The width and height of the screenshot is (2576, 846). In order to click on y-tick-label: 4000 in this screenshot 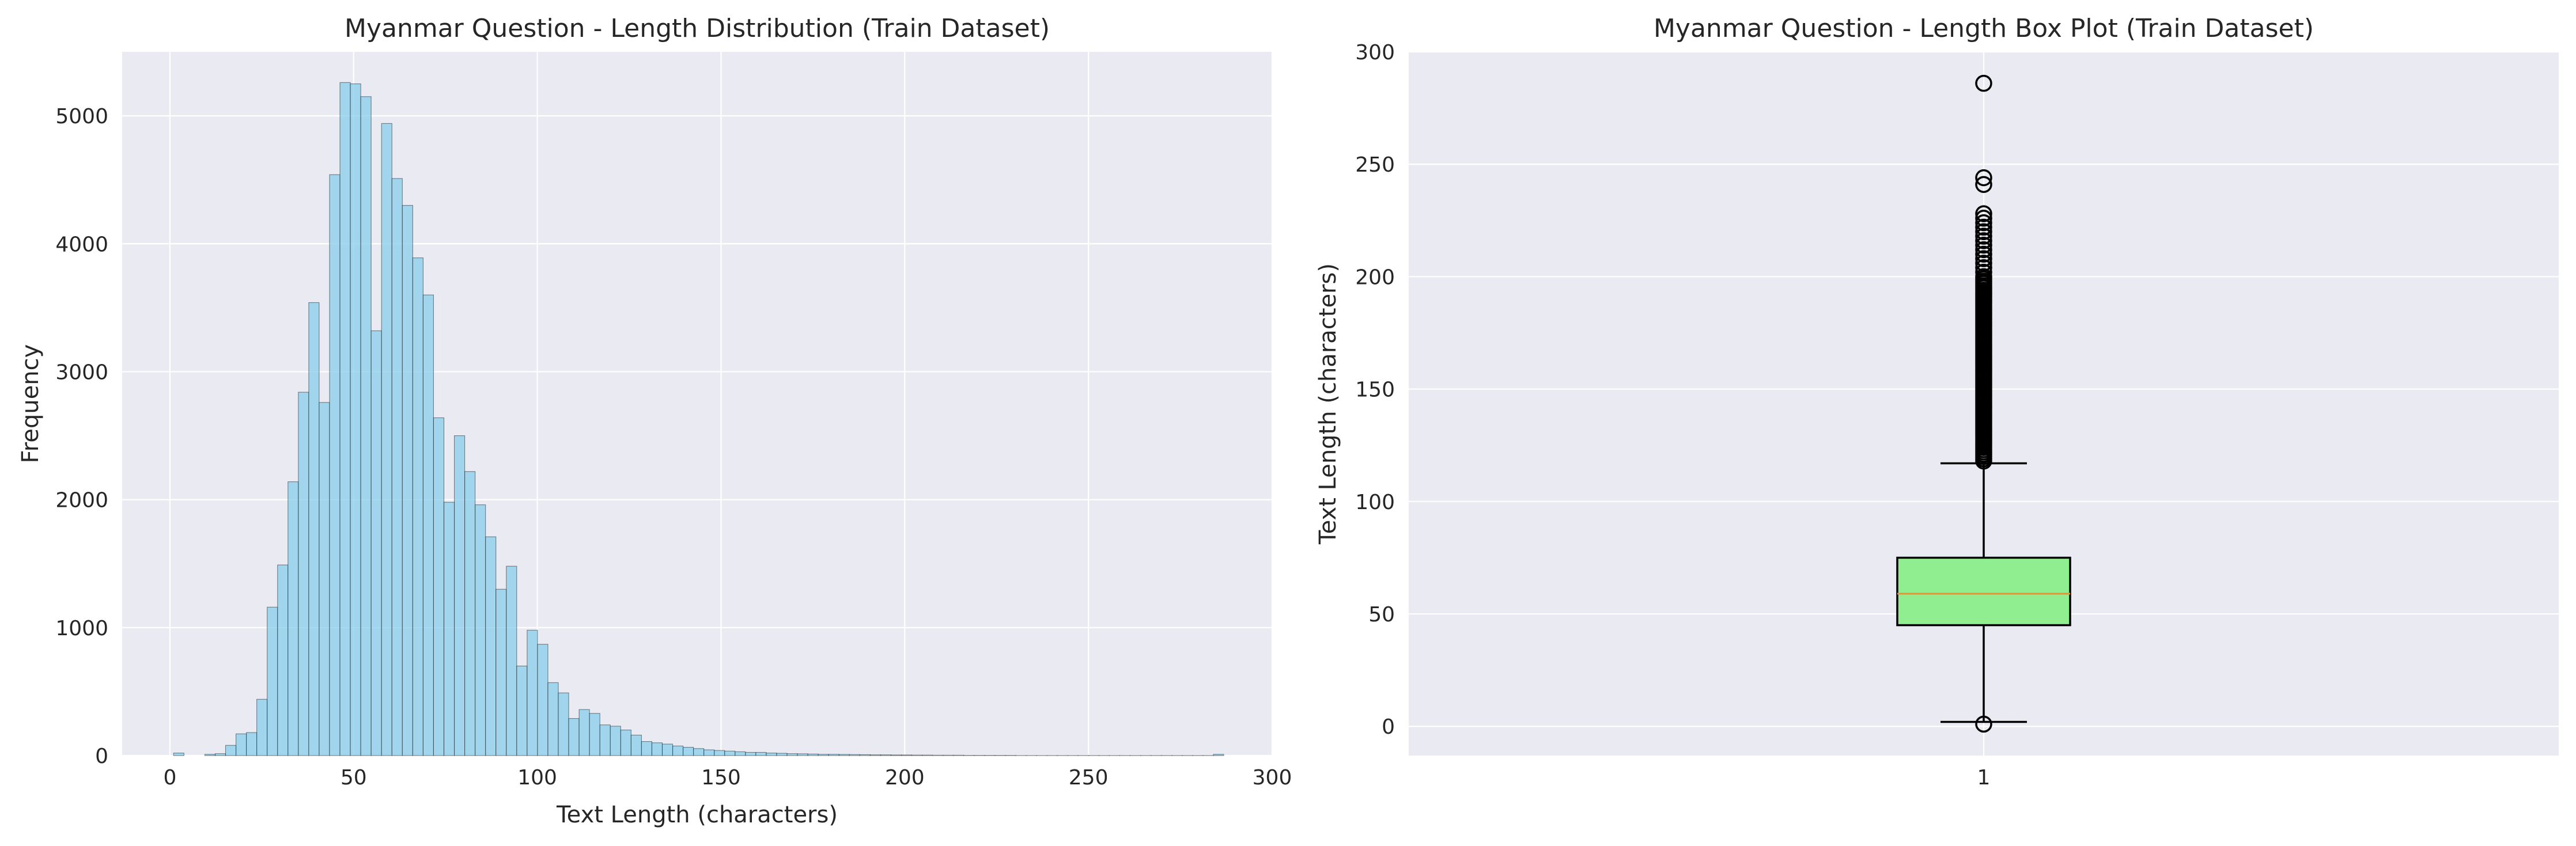, I will do `click(81, 245)`.